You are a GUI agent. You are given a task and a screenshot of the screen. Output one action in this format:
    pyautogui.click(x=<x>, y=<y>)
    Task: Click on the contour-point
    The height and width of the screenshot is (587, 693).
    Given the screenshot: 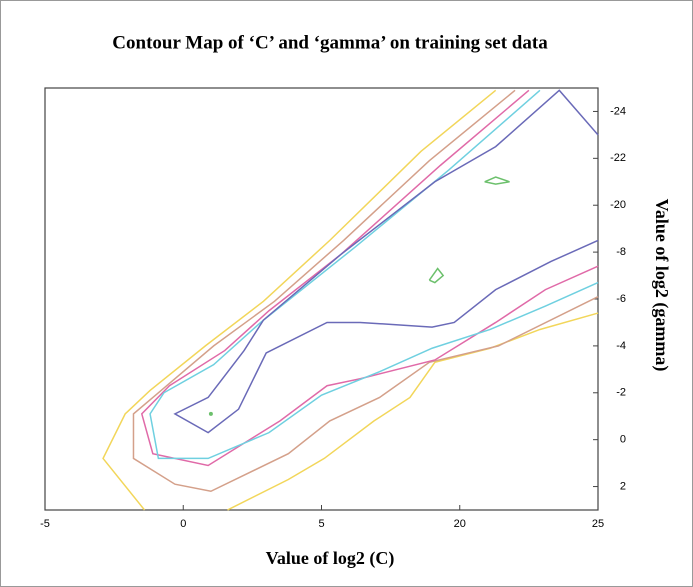 What is the action you would take?
    pyautogui.click(x=210, y=413)
    